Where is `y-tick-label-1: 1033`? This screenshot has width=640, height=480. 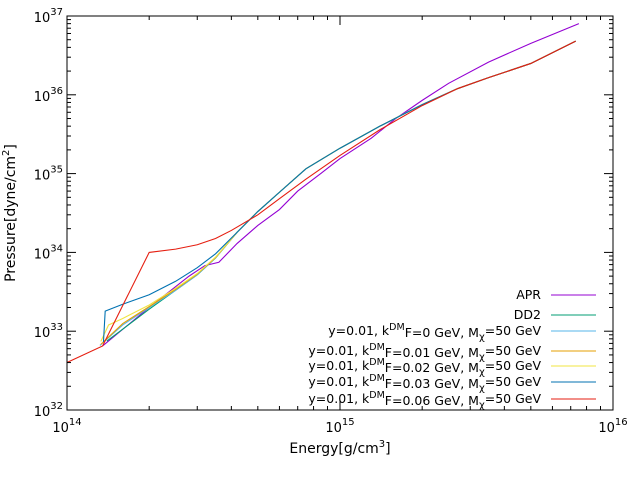
y-tick-label-1: 1033 is located at coordinates (48, 331).